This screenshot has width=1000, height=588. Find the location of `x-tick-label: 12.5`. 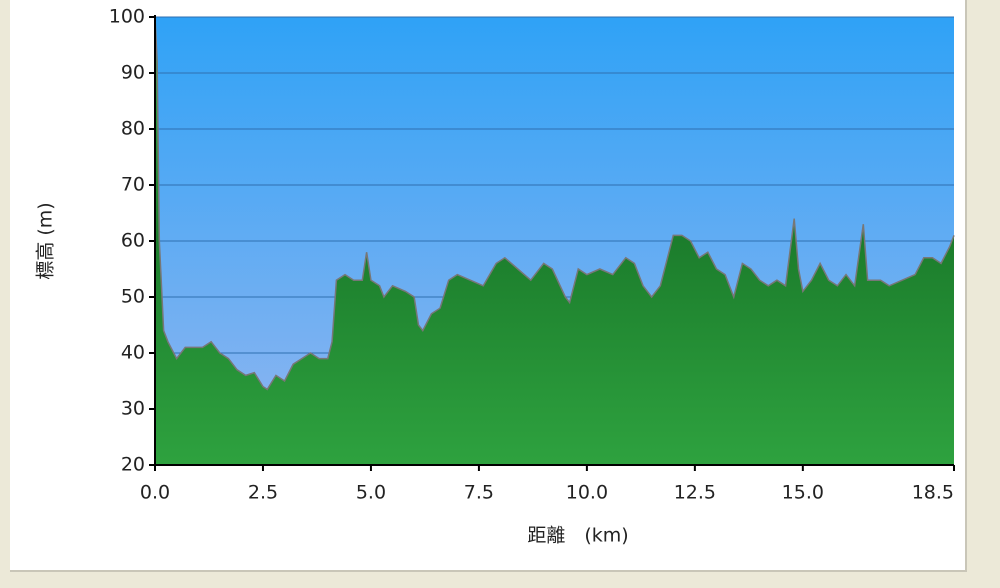

x-tick-label: 12.5 is located at coordinates (695, 493).